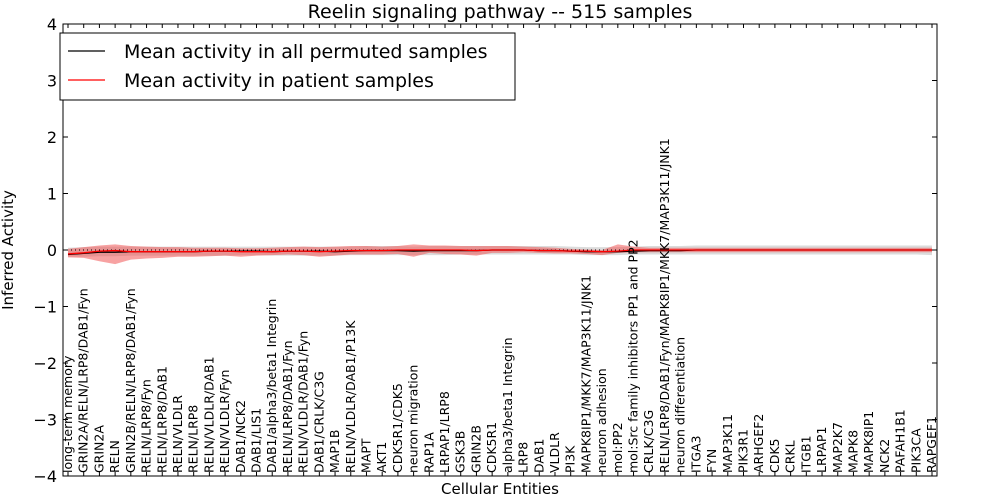 Image resolution: width=1000 pixels, height=500 pixels. I want to click on x-category-label: GRIN2B/RELN/LRP8/DAB1/Fyn, so click(130, 380).